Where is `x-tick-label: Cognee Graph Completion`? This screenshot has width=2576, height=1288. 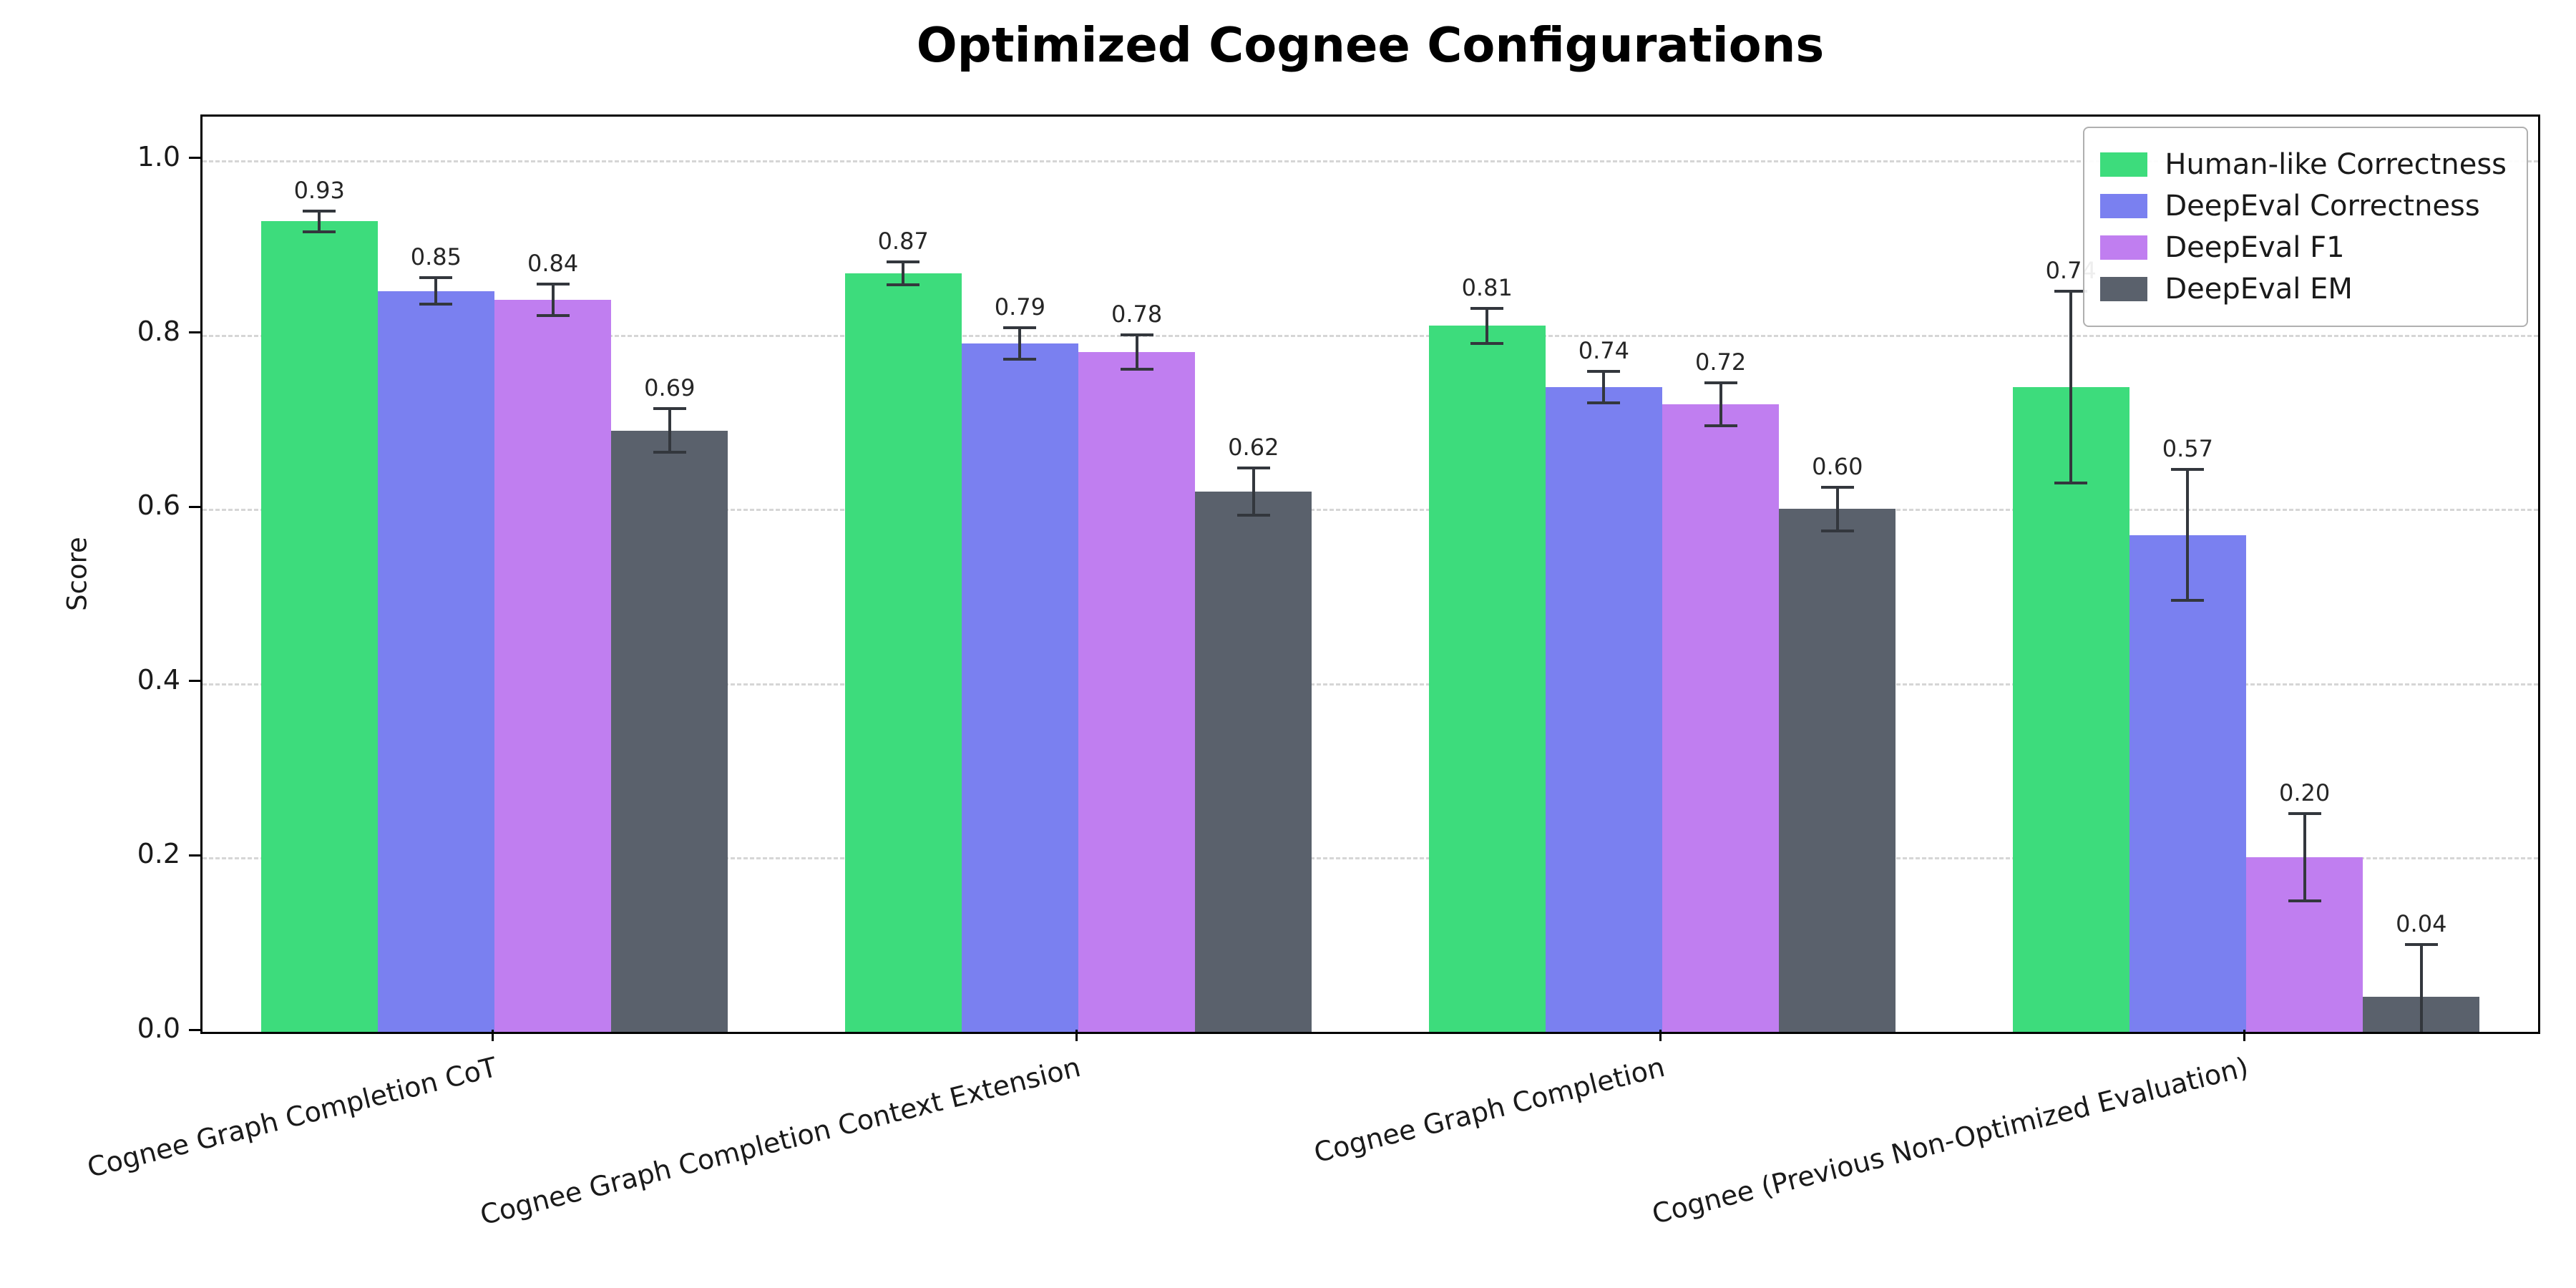
x-tick-label: Cognee Graph Completion is located at coordinates (1489, 1110).